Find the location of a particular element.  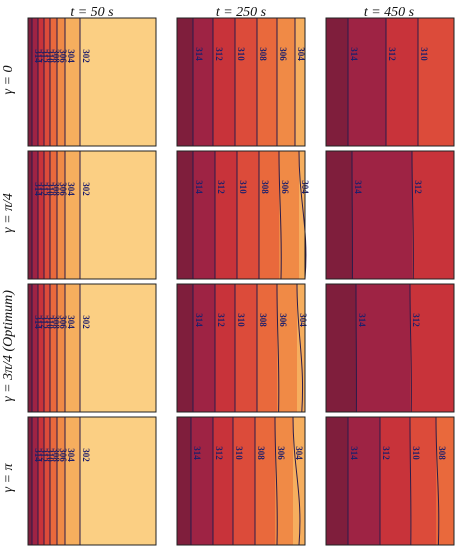

panel-r1-c2: 314 312 310 308 306 304 is located at coordinates (241, 82).